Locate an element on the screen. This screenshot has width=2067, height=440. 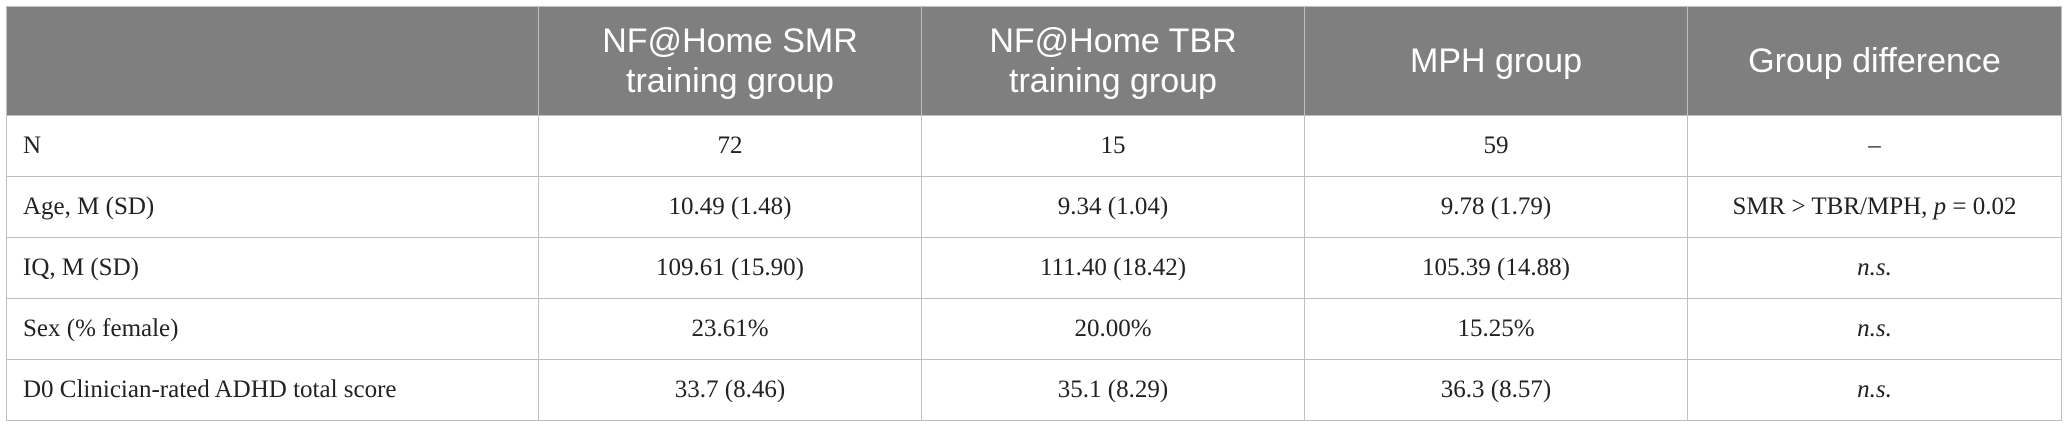
cell-smr: 72 is located at coordinates (730, 146).